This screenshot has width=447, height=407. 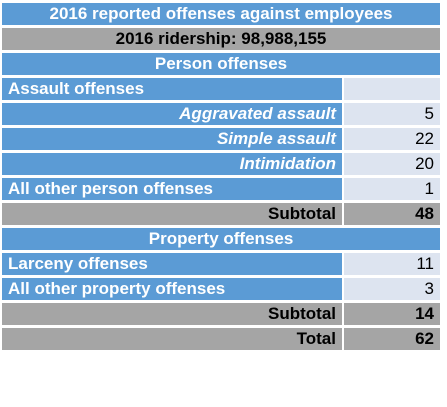 I want to click on other-person-offenses-value: 1, so click(x=392, y=189).